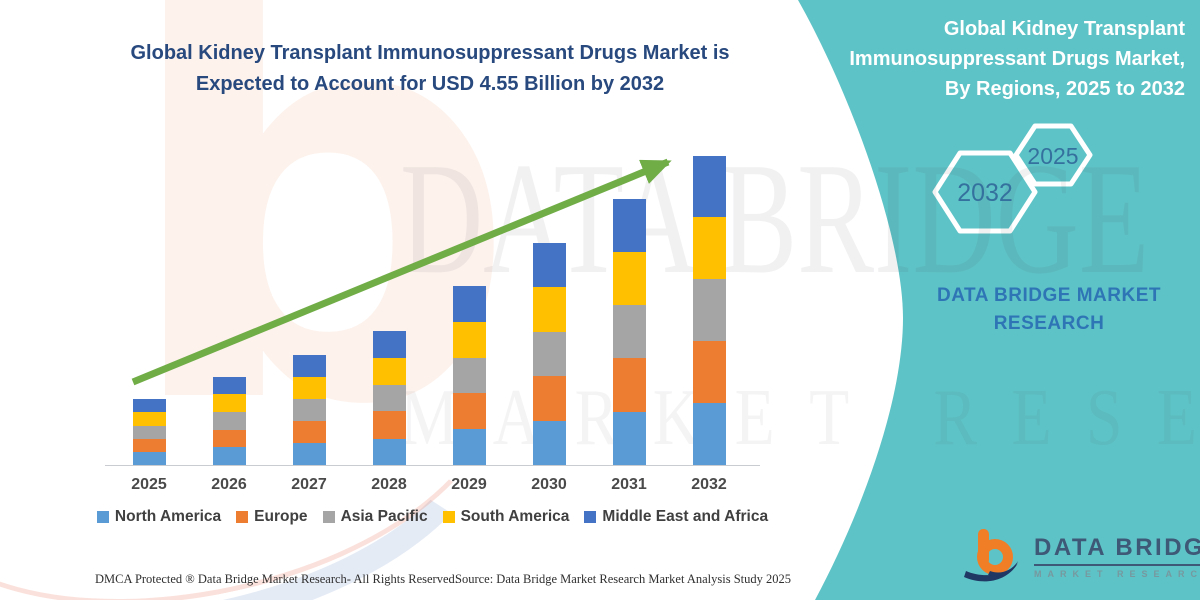  I want to click on legend-item-south-america: South America, so click(506, 517).